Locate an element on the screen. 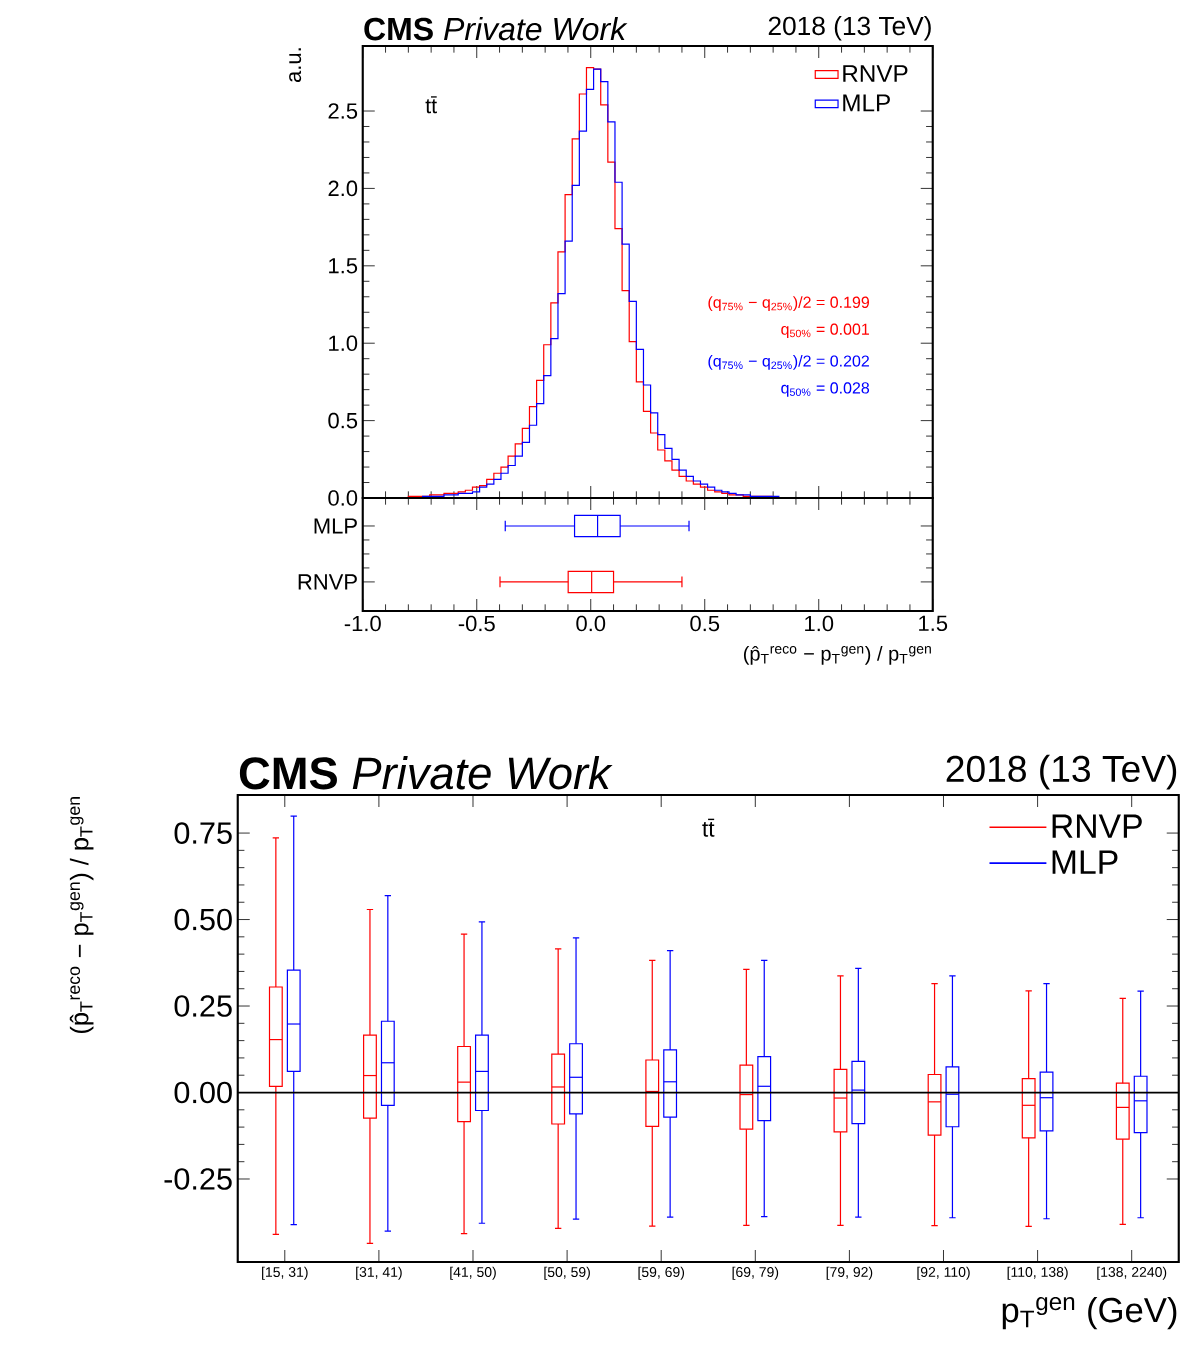 The image size is (1185, 1353). annotation: (q$_{75%}$ − q$_{25%}$)/2 = 0.199 is located at coordinates (789, 304).